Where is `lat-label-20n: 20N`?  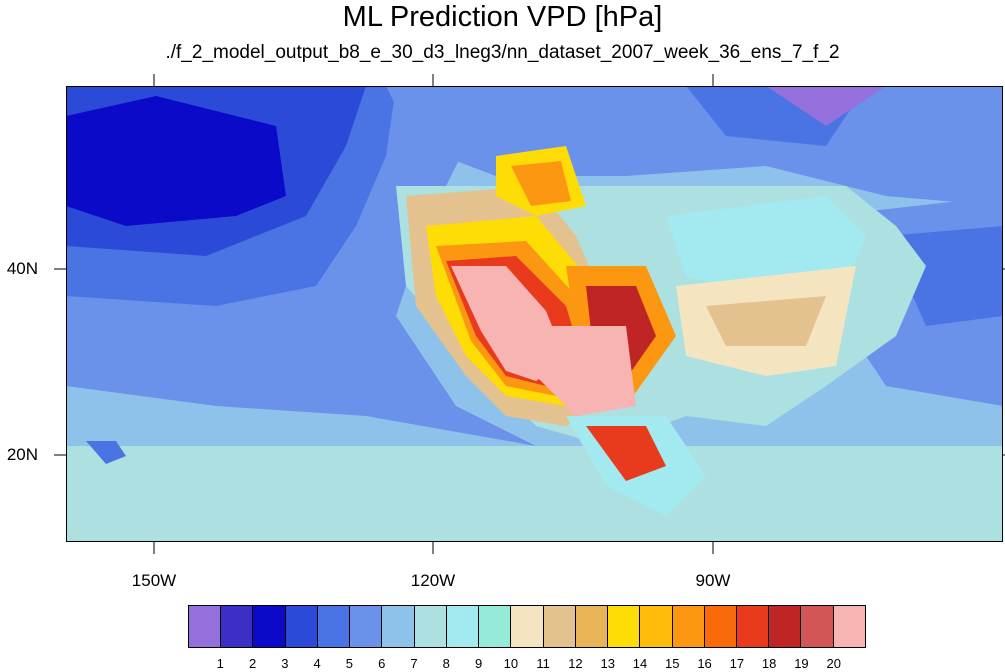 lat-label-20n: 20N is located at coordinates (22, 454).